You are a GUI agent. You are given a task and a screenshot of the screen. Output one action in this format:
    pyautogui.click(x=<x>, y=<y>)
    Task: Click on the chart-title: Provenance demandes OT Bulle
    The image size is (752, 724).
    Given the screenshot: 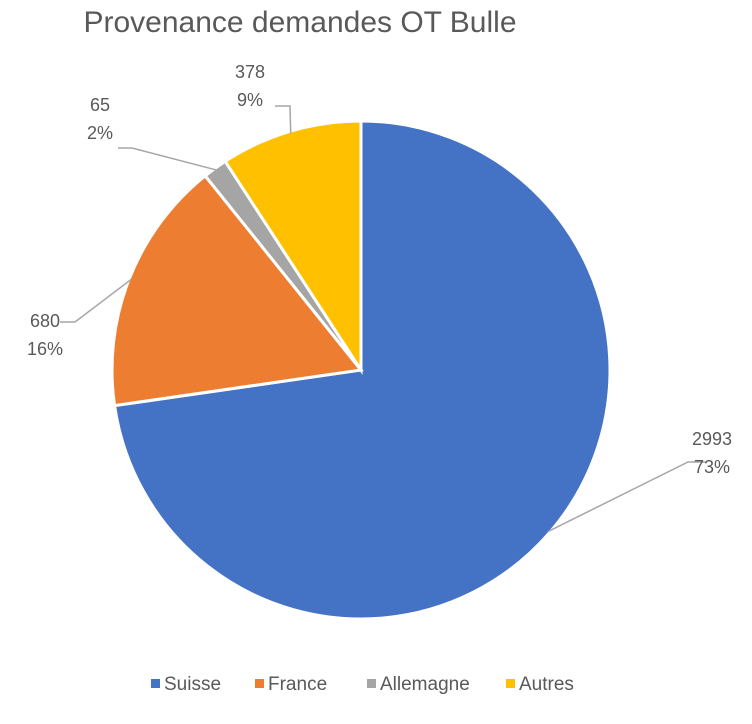 What is the action you would take?
    pyautogui.click(x=299, y=22)
    